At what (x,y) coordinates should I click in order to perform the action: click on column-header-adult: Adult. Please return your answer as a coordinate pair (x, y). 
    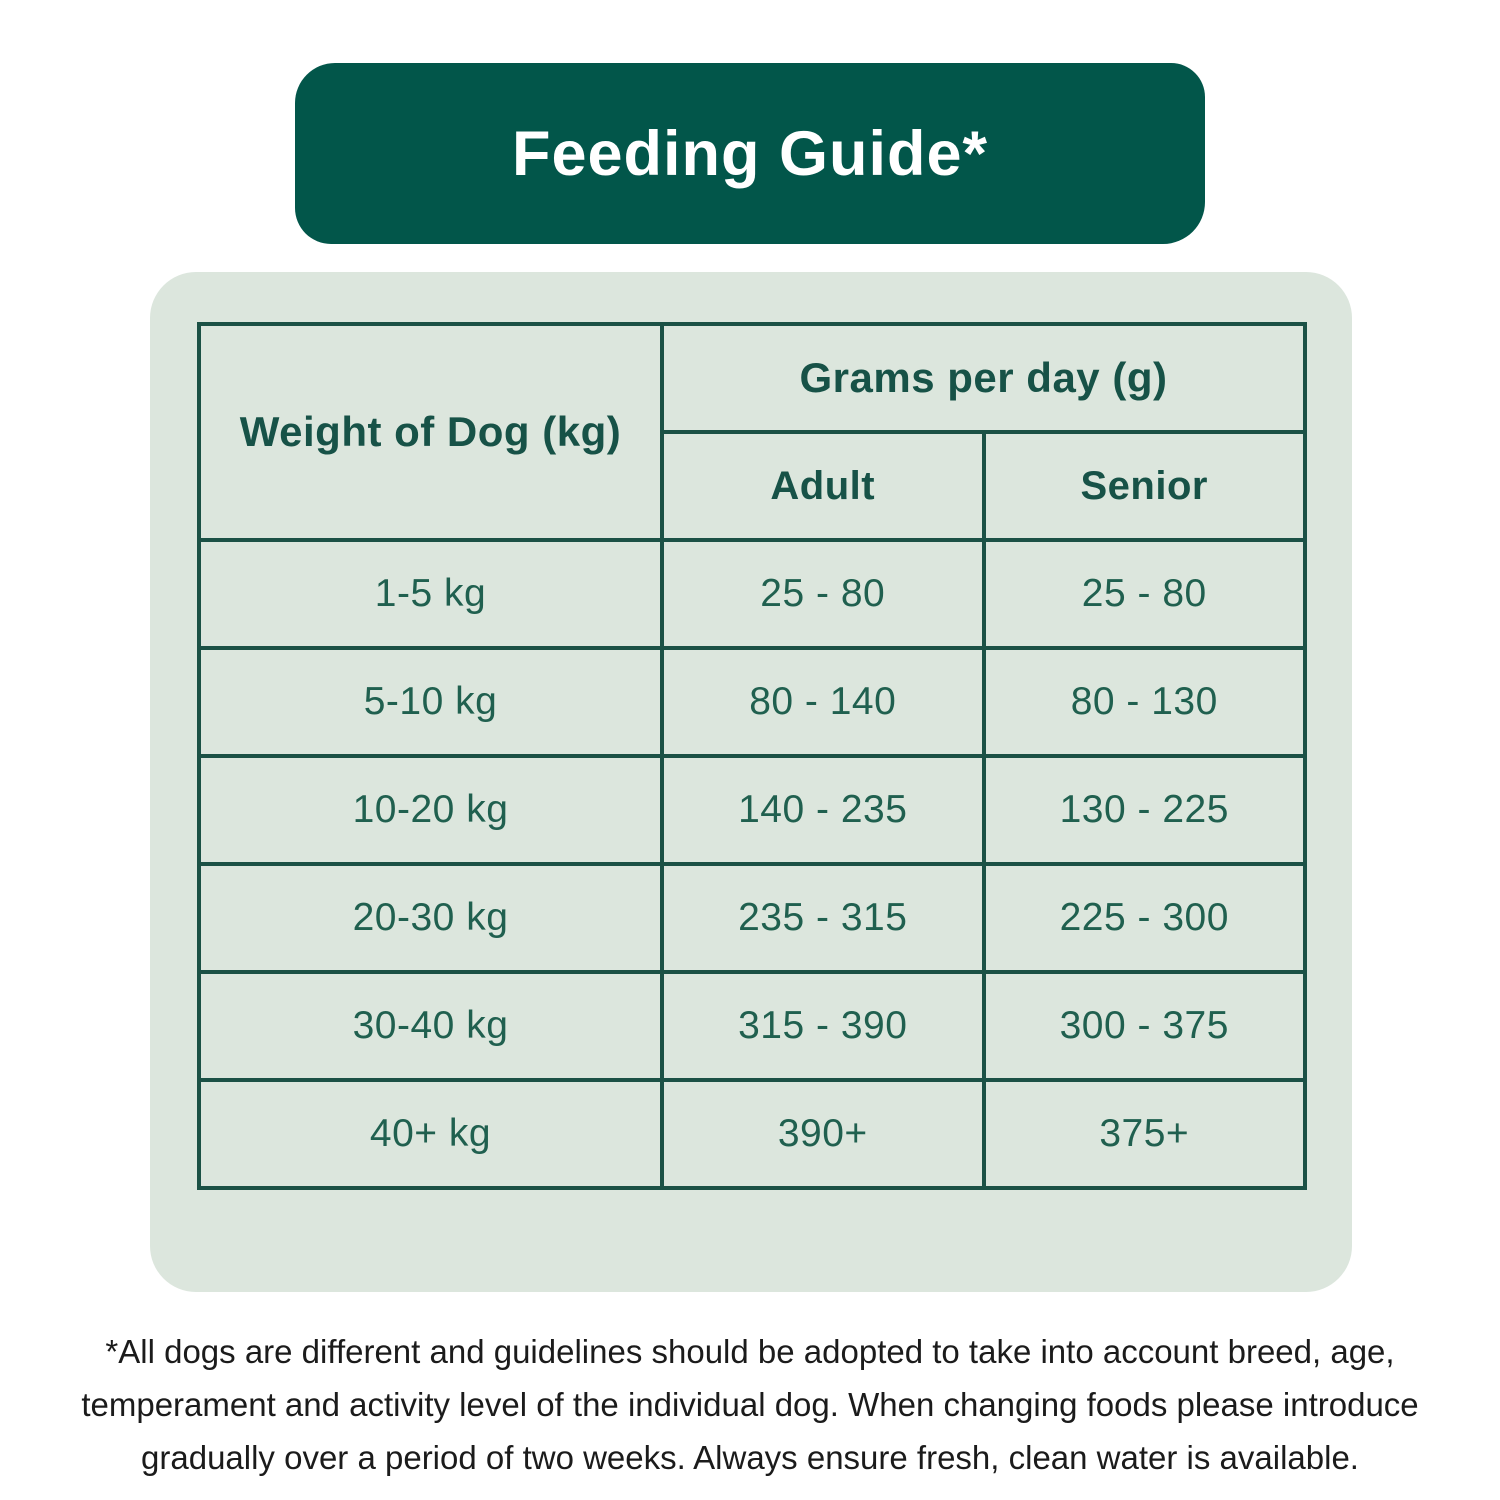
    Looking at the image, I should click on (823, 486).